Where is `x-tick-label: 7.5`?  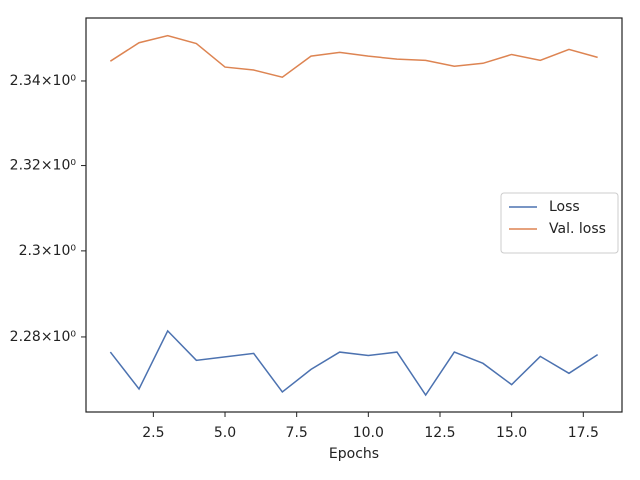
x-tick-label: 7.5 is located at coordinates (297, 433).